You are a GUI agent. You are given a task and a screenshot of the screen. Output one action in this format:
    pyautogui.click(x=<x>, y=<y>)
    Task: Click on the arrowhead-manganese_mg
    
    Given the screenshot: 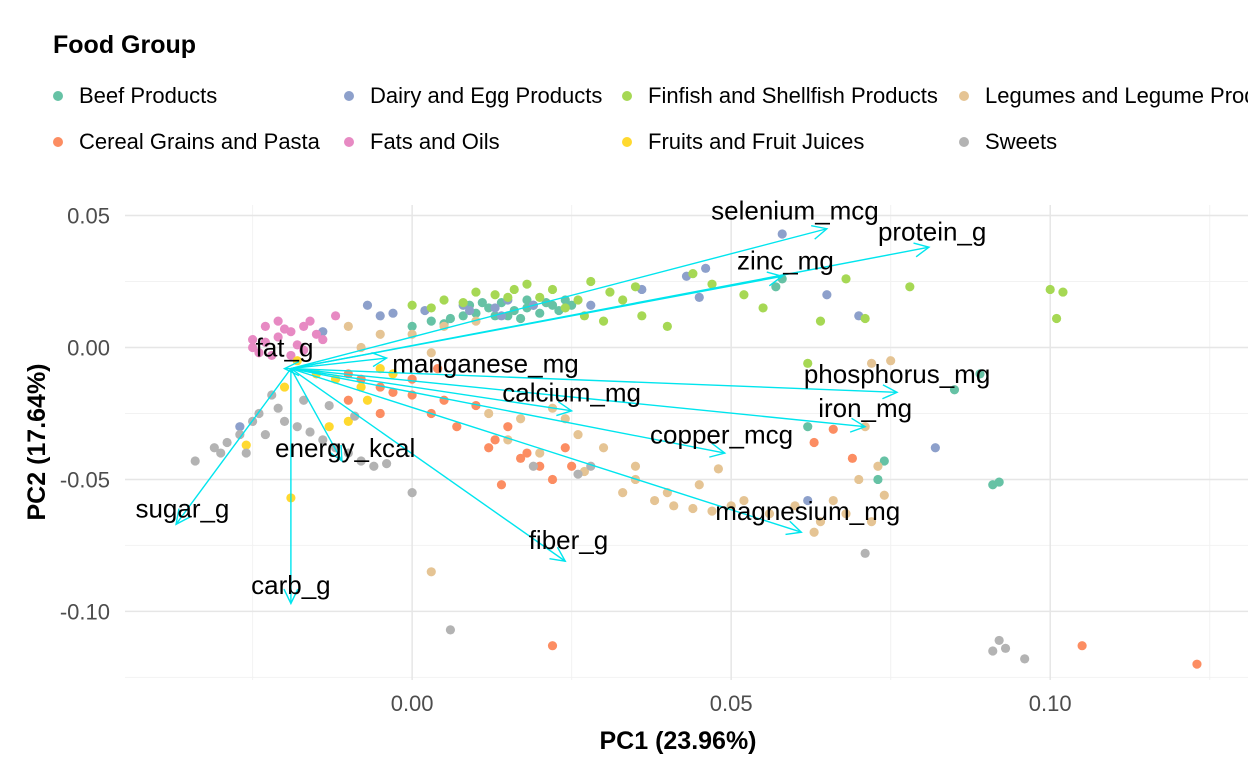 What is the action you would take?
    pyautogui.click(x=380, y=360)
    